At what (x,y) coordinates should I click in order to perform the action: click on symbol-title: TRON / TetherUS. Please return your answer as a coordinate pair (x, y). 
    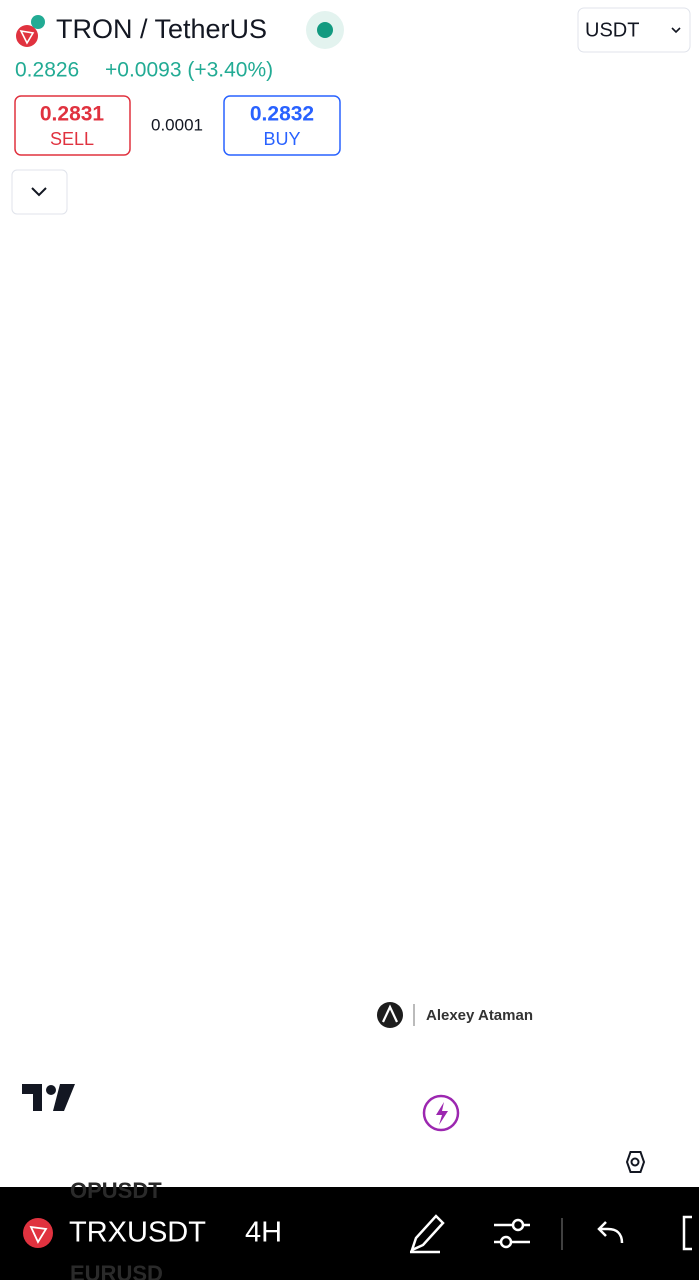
    Looking at the image, I should click on (161, 29).